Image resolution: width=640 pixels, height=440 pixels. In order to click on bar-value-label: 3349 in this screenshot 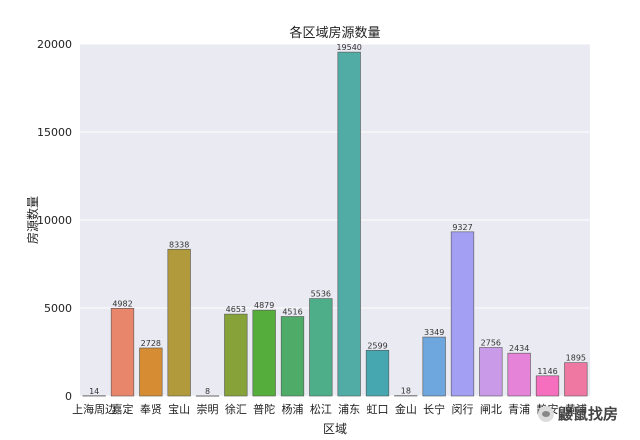, I will do `click(434, 332)`.